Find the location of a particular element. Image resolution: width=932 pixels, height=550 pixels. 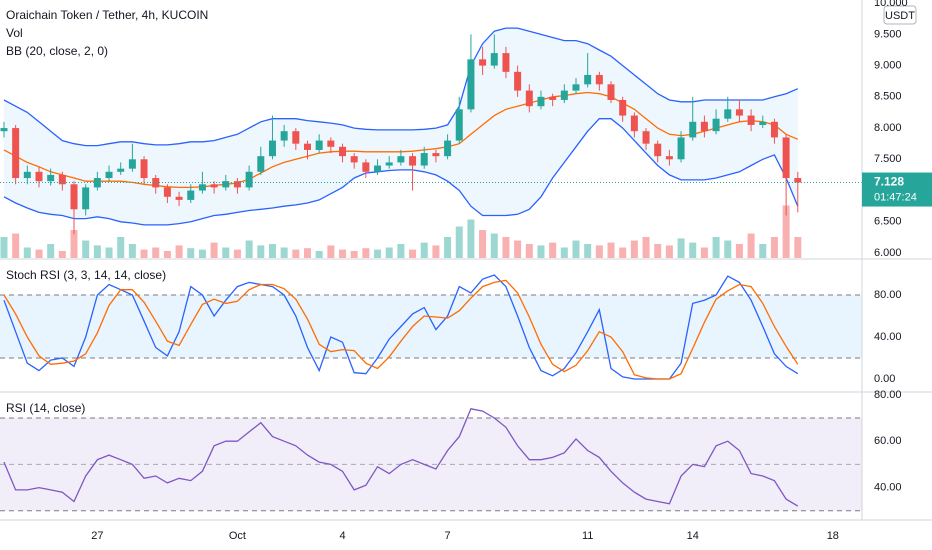

currency-badge is located at coordinates (900, 15).